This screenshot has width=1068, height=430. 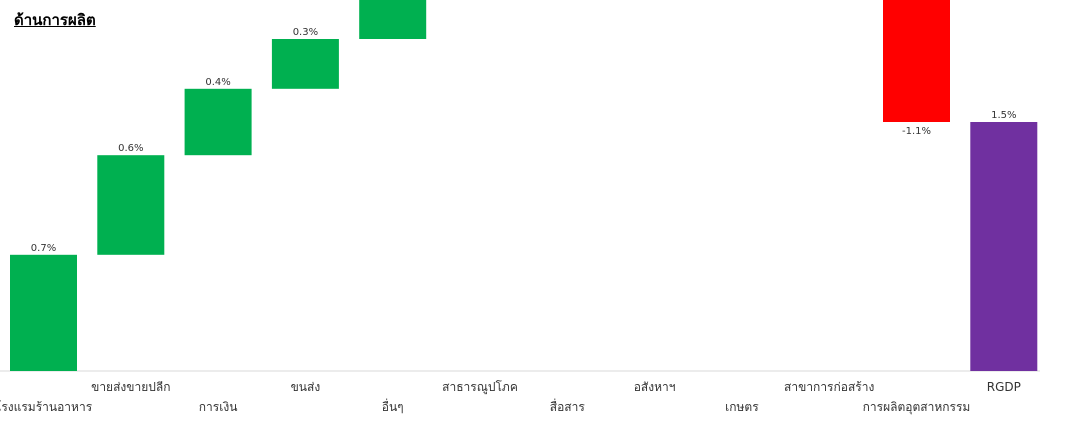 What do you see at coordinates (655, 387) in the screenshot?
I see `x-tick-label: อสังหาฯ` at bounding box center [655, 387].